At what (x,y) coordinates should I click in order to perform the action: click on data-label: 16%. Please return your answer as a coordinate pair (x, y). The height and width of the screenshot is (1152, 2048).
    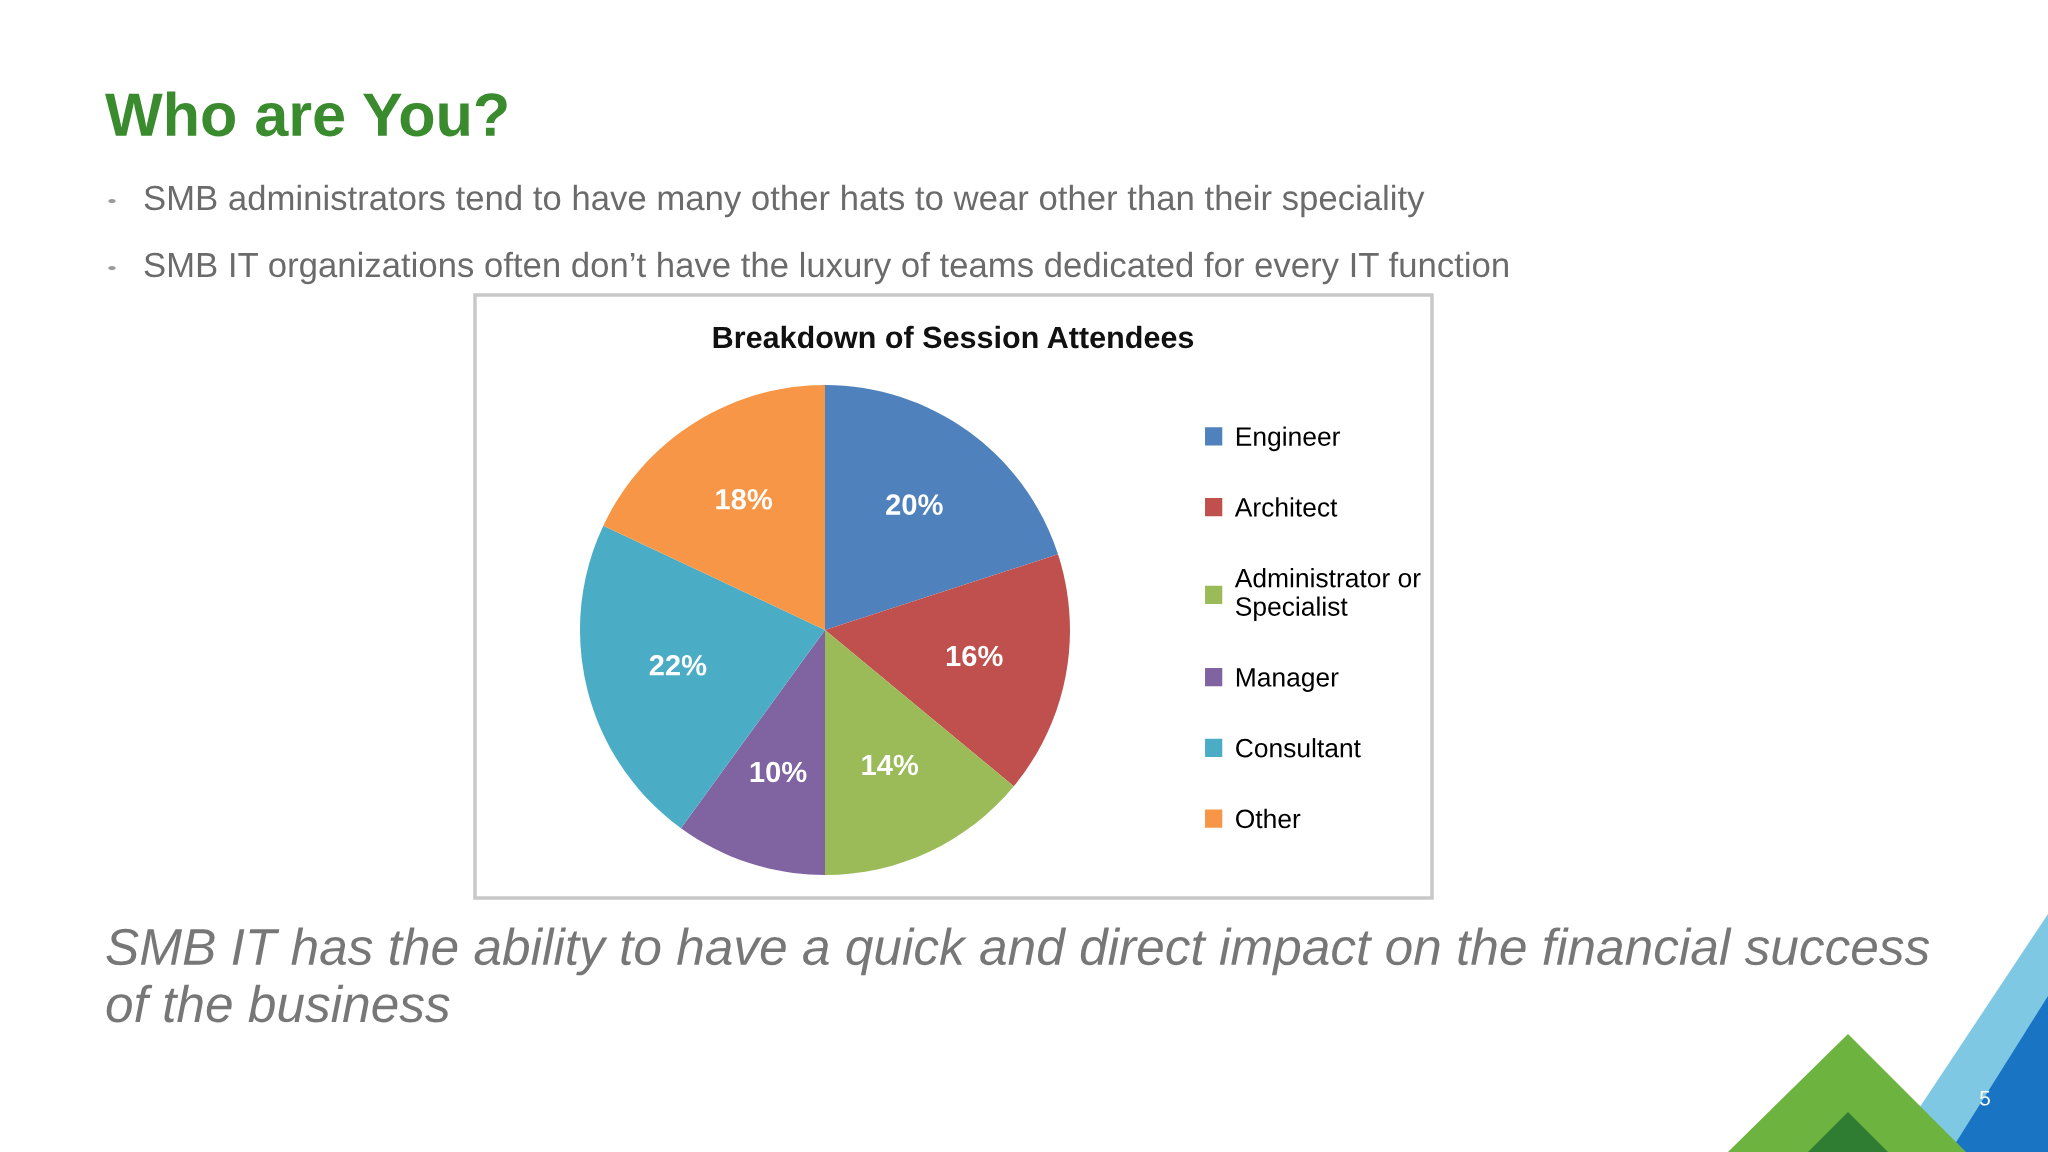
    Looking at the image, I should click on (974, 656).